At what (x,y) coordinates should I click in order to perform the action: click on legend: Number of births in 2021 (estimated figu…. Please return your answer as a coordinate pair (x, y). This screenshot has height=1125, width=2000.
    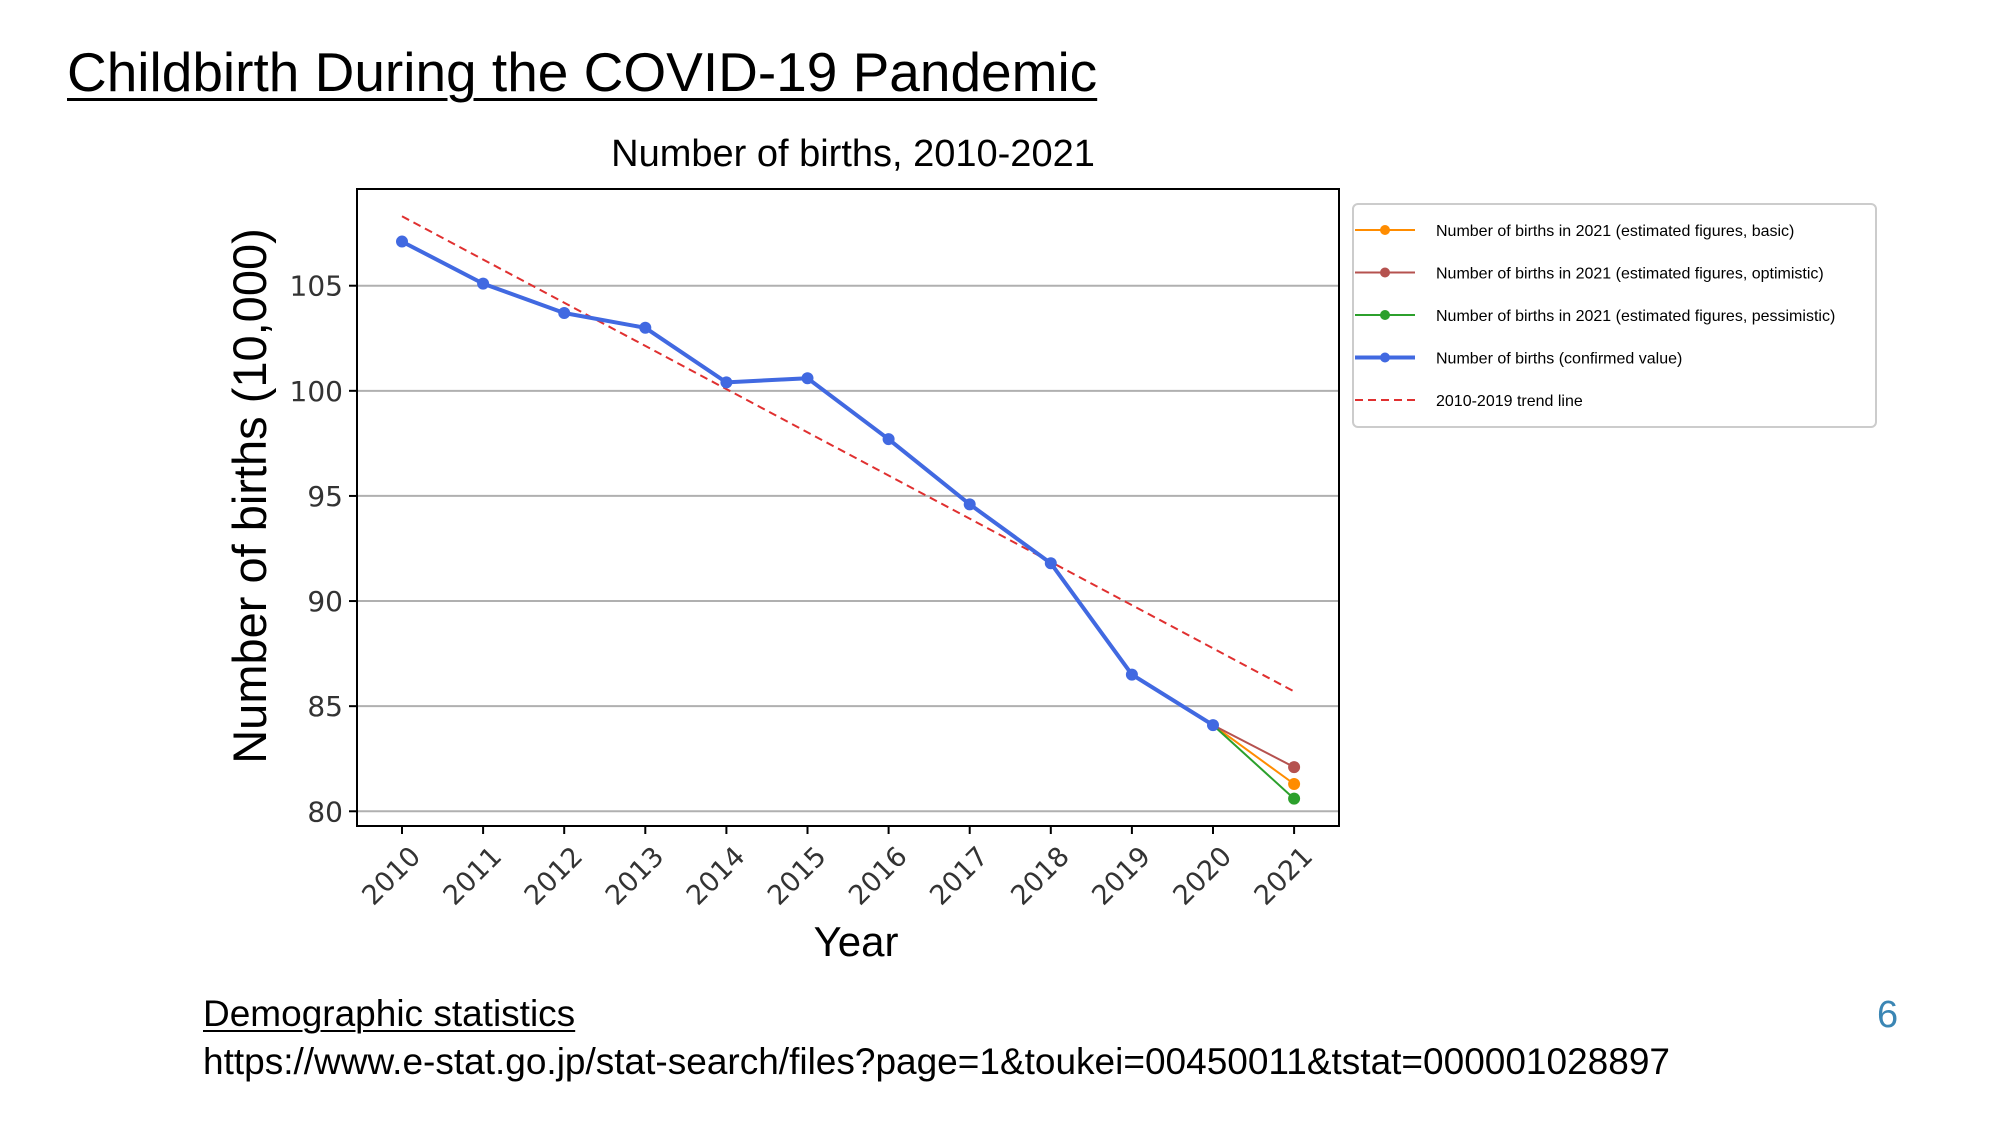
    Looking at the image, I should click on (1614, 315).